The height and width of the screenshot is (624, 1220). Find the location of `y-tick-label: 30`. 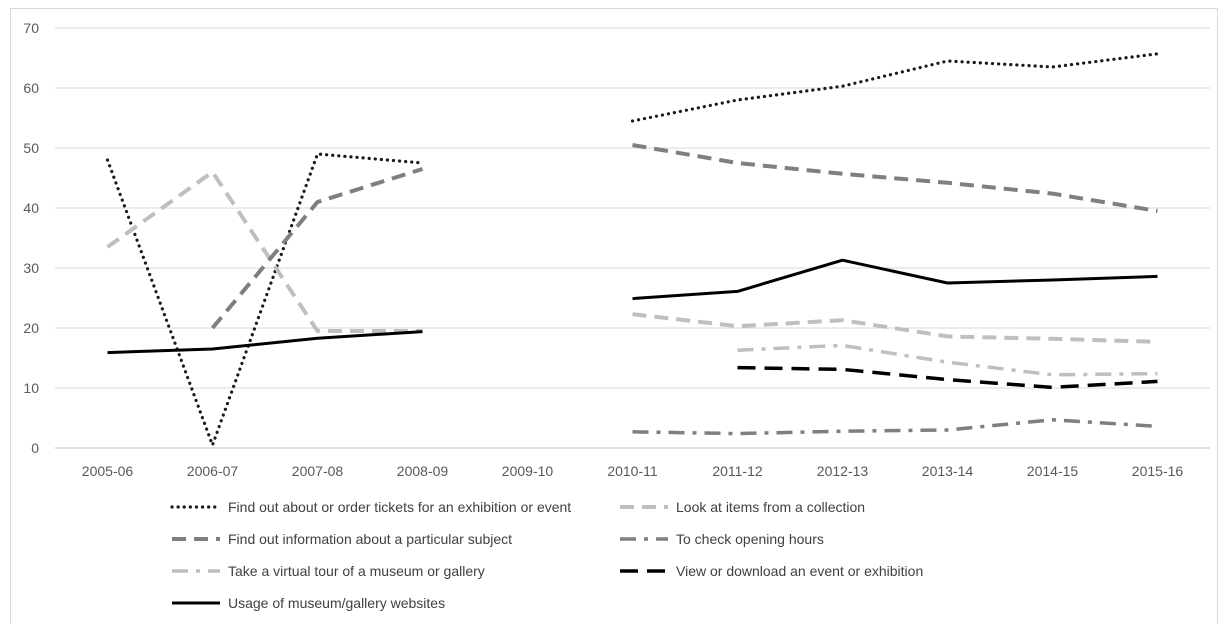

y-tick-label: 30 is located at coordinates (31, 268).